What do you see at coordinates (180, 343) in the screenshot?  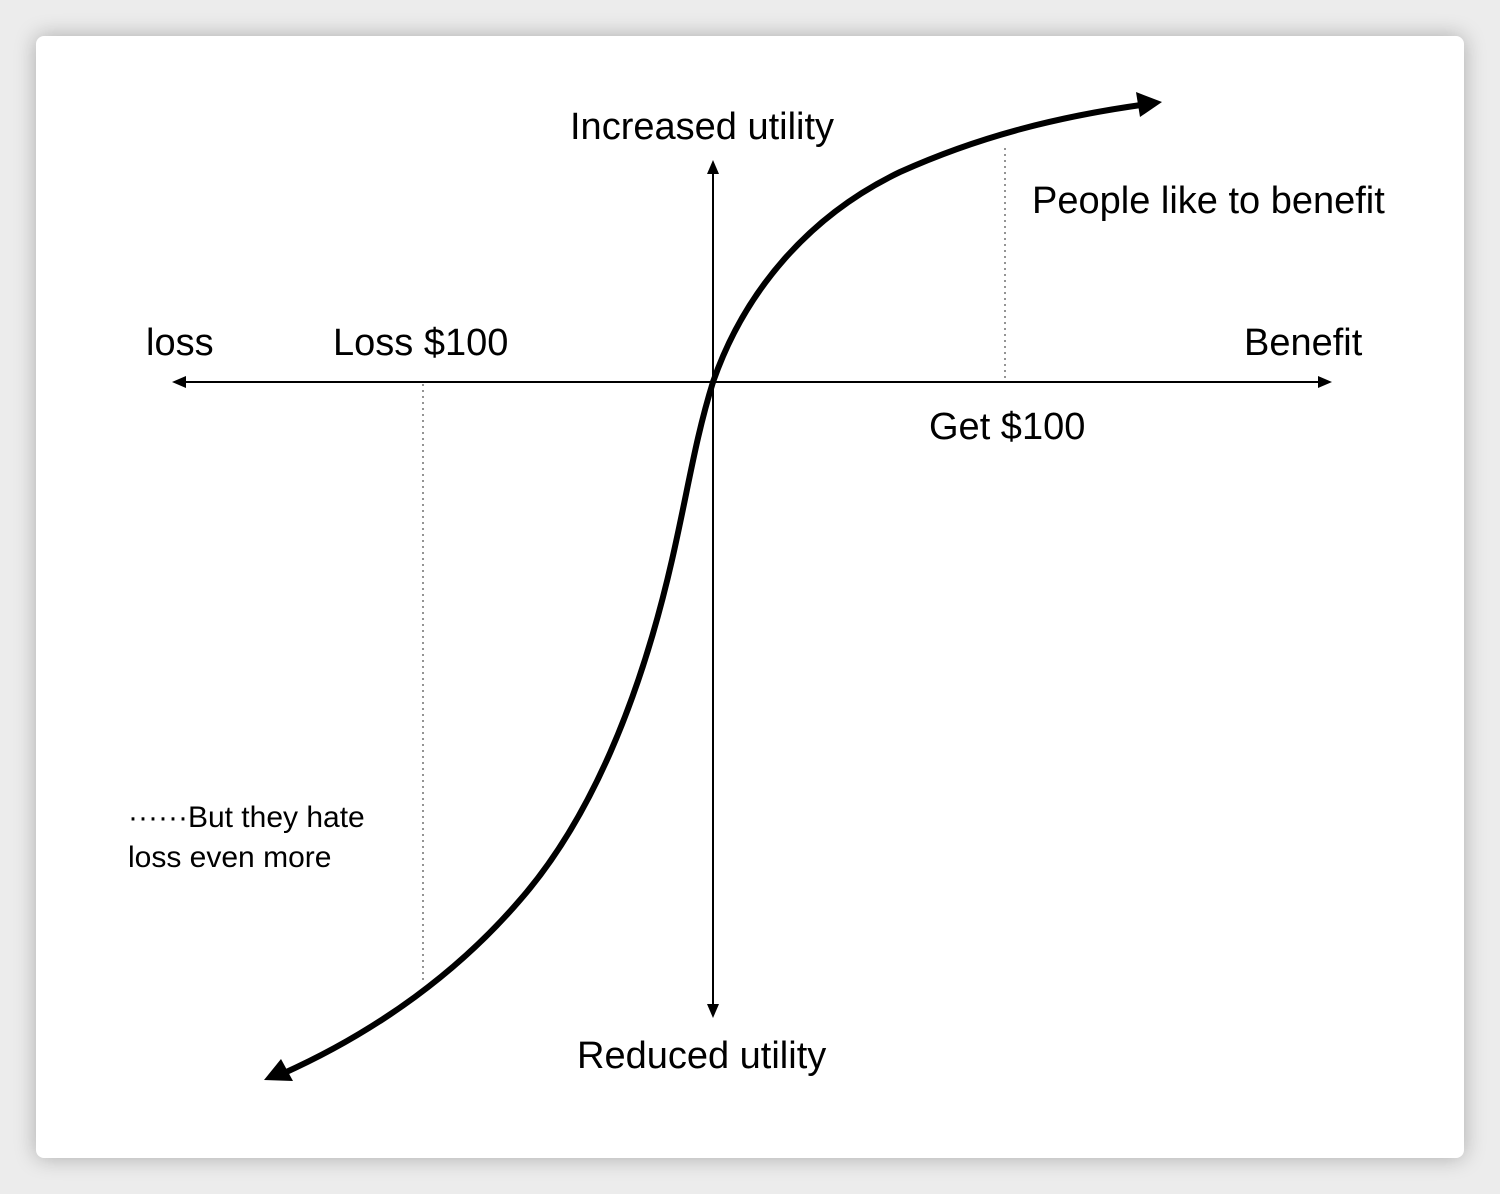 I see `loss-axis-label: loss` at bounding box center [180, 343].